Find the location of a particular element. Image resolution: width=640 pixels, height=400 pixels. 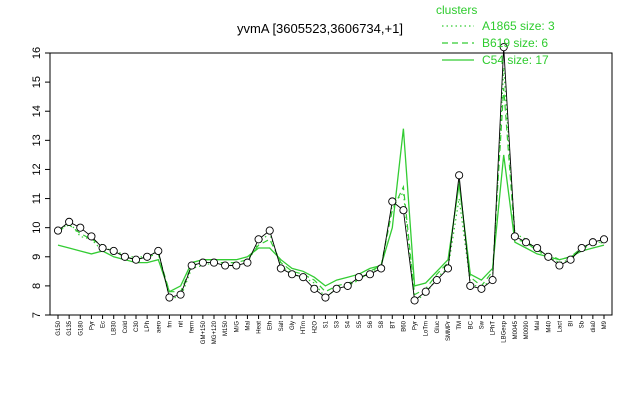

x-tick-label: S4 is located at coordinates (349, 324).